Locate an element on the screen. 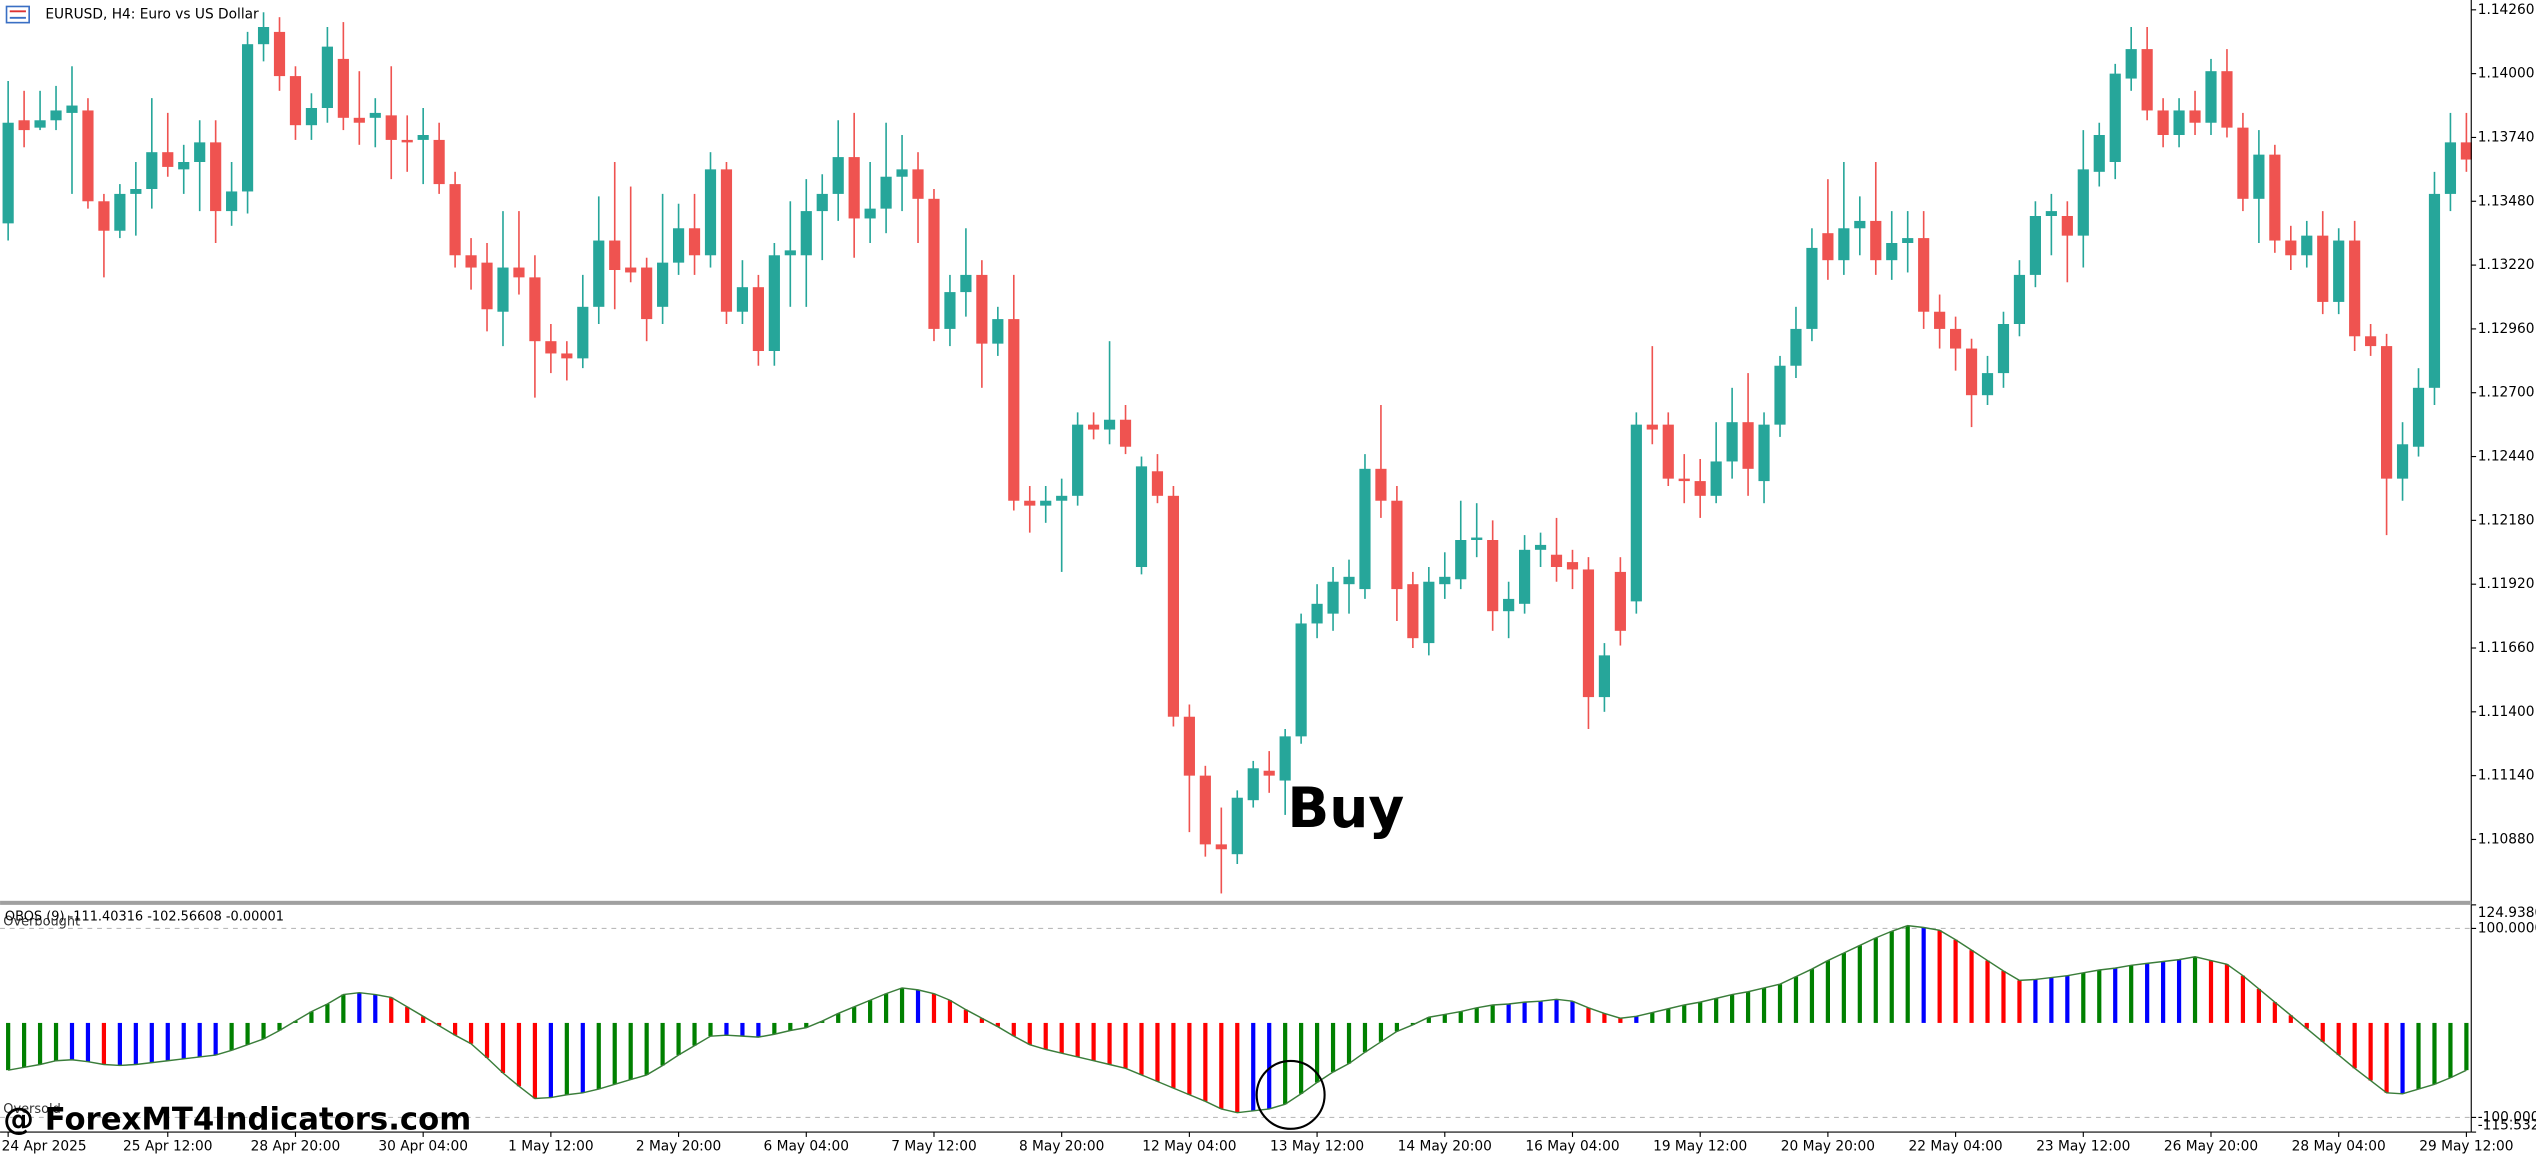  y-tick-label: 100.0000 is located at coordinates (2507, 928).